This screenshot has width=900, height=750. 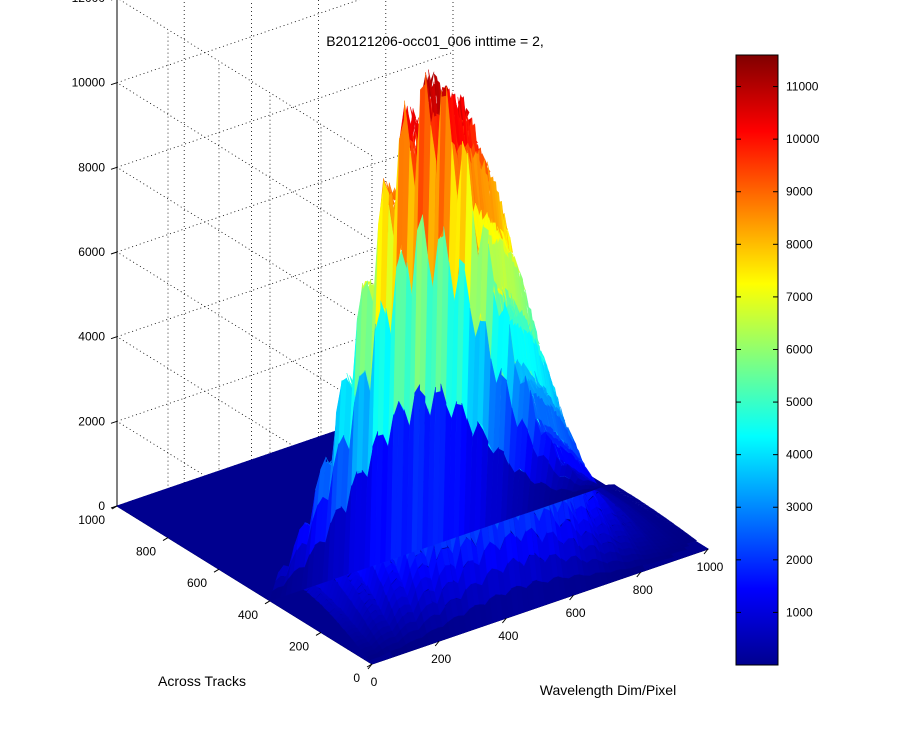 I want to click on colorbar-gradient, so click(x=757, y=360).